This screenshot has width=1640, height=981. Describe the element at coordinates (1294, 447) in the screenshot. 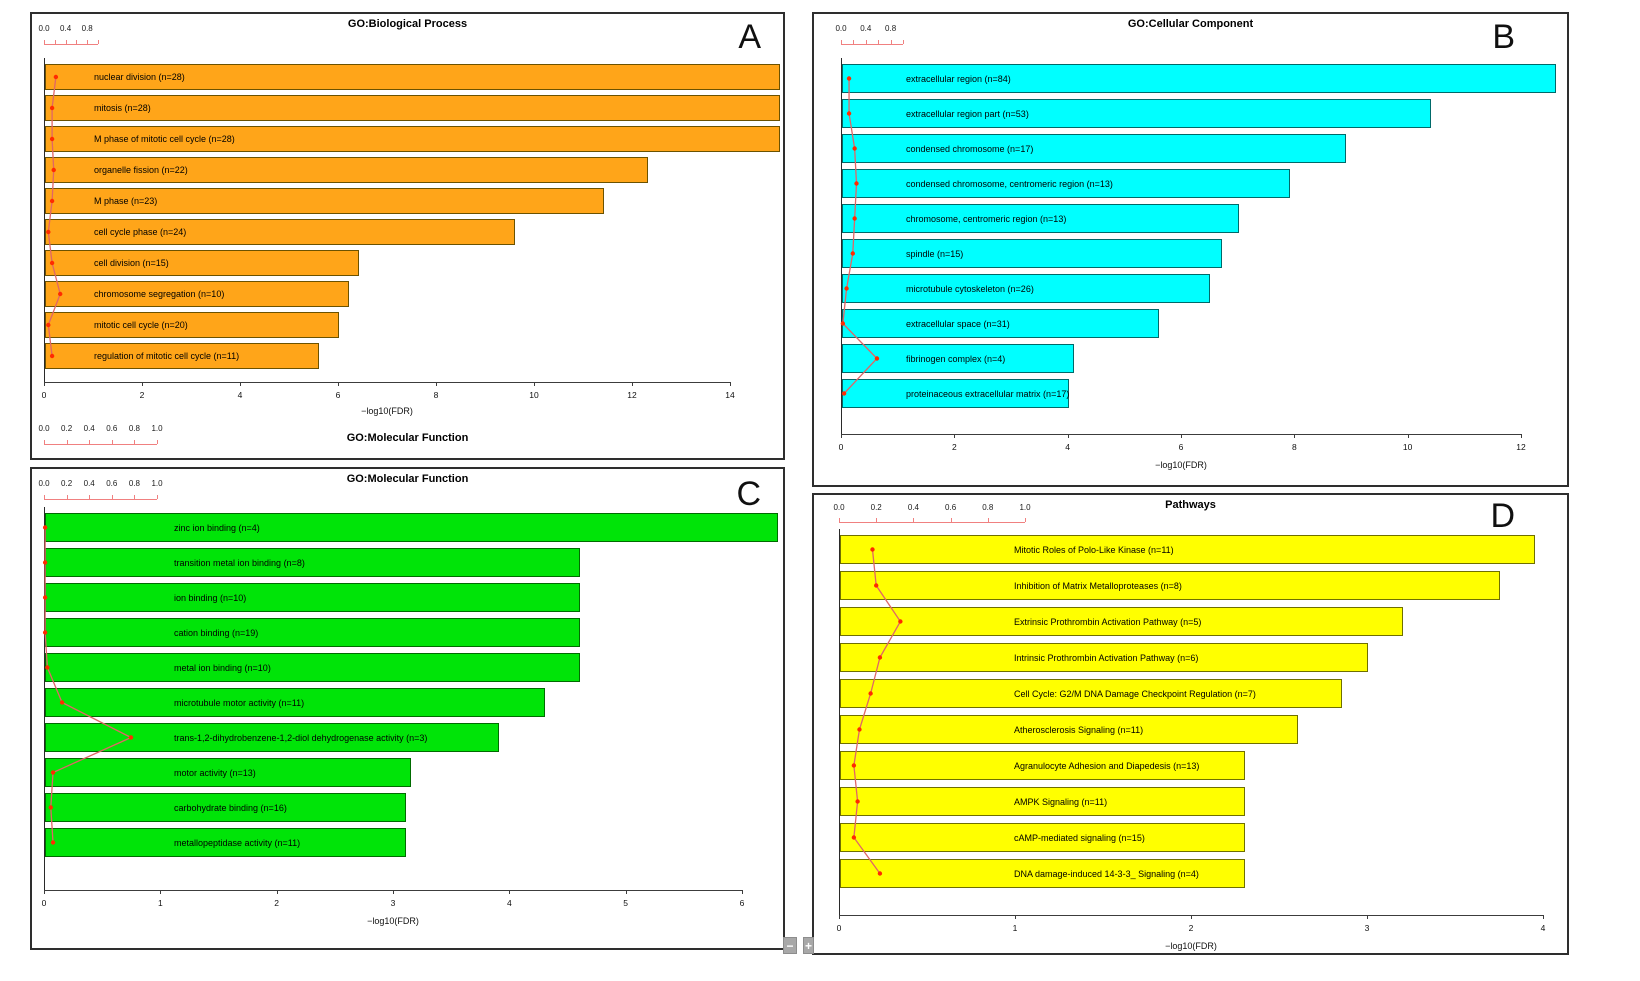

I see `x-tick-label: 8` at that location.